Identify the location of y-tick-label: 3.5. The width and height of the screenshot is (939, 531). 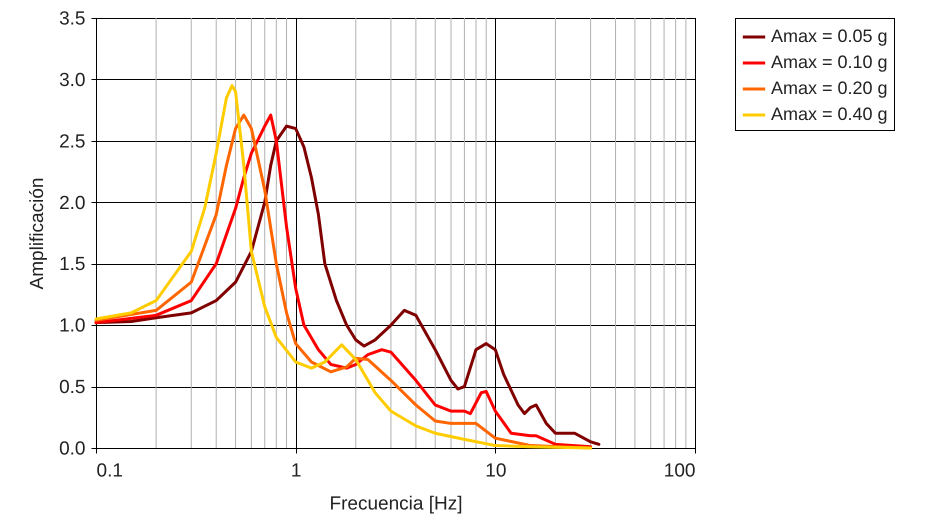
(72, 19).